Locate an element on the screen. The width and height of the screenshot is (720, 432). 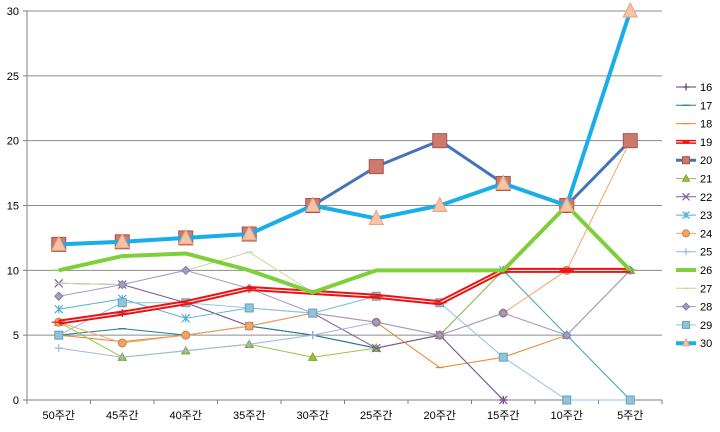
legend-item-20: 20 is located at coordinates (694, 161).